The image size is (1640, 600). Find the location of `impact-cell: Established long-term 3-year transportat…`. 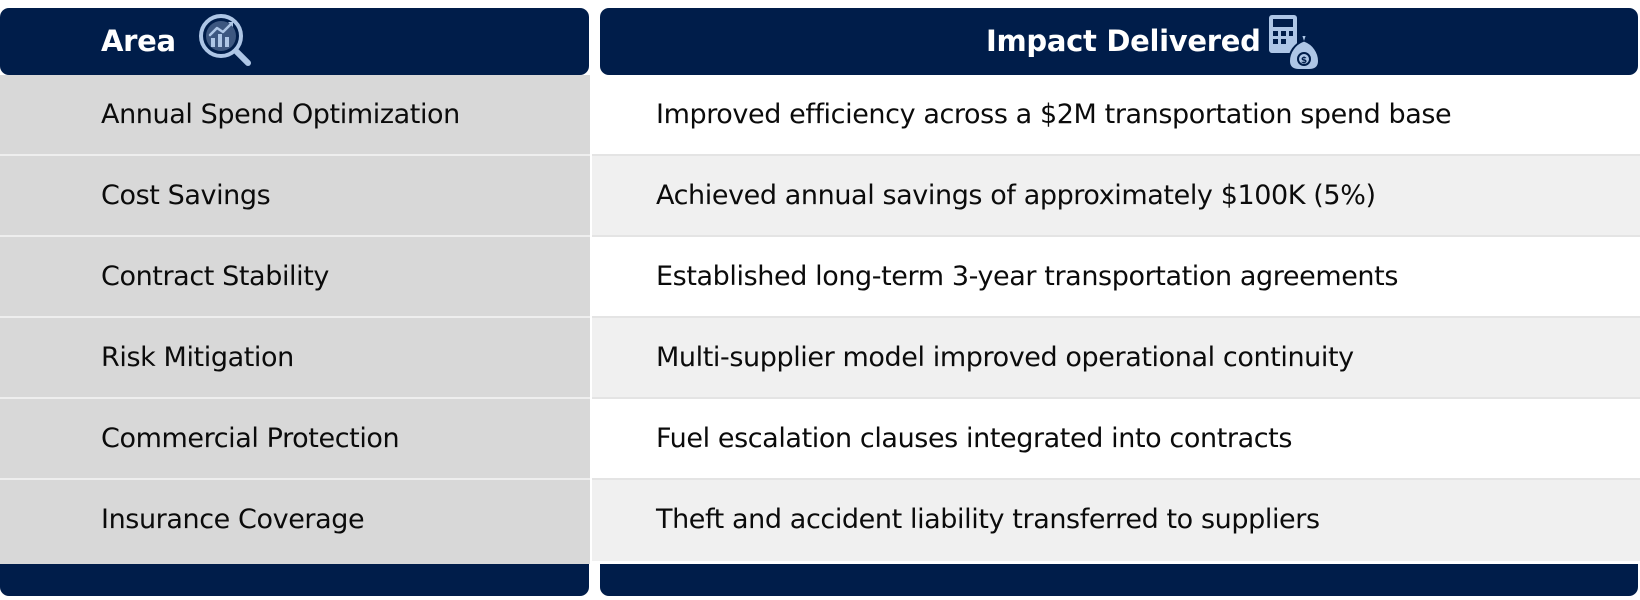

impact-cell: Established long-term 3-year transportat… is located at coordinates (1027, 276).